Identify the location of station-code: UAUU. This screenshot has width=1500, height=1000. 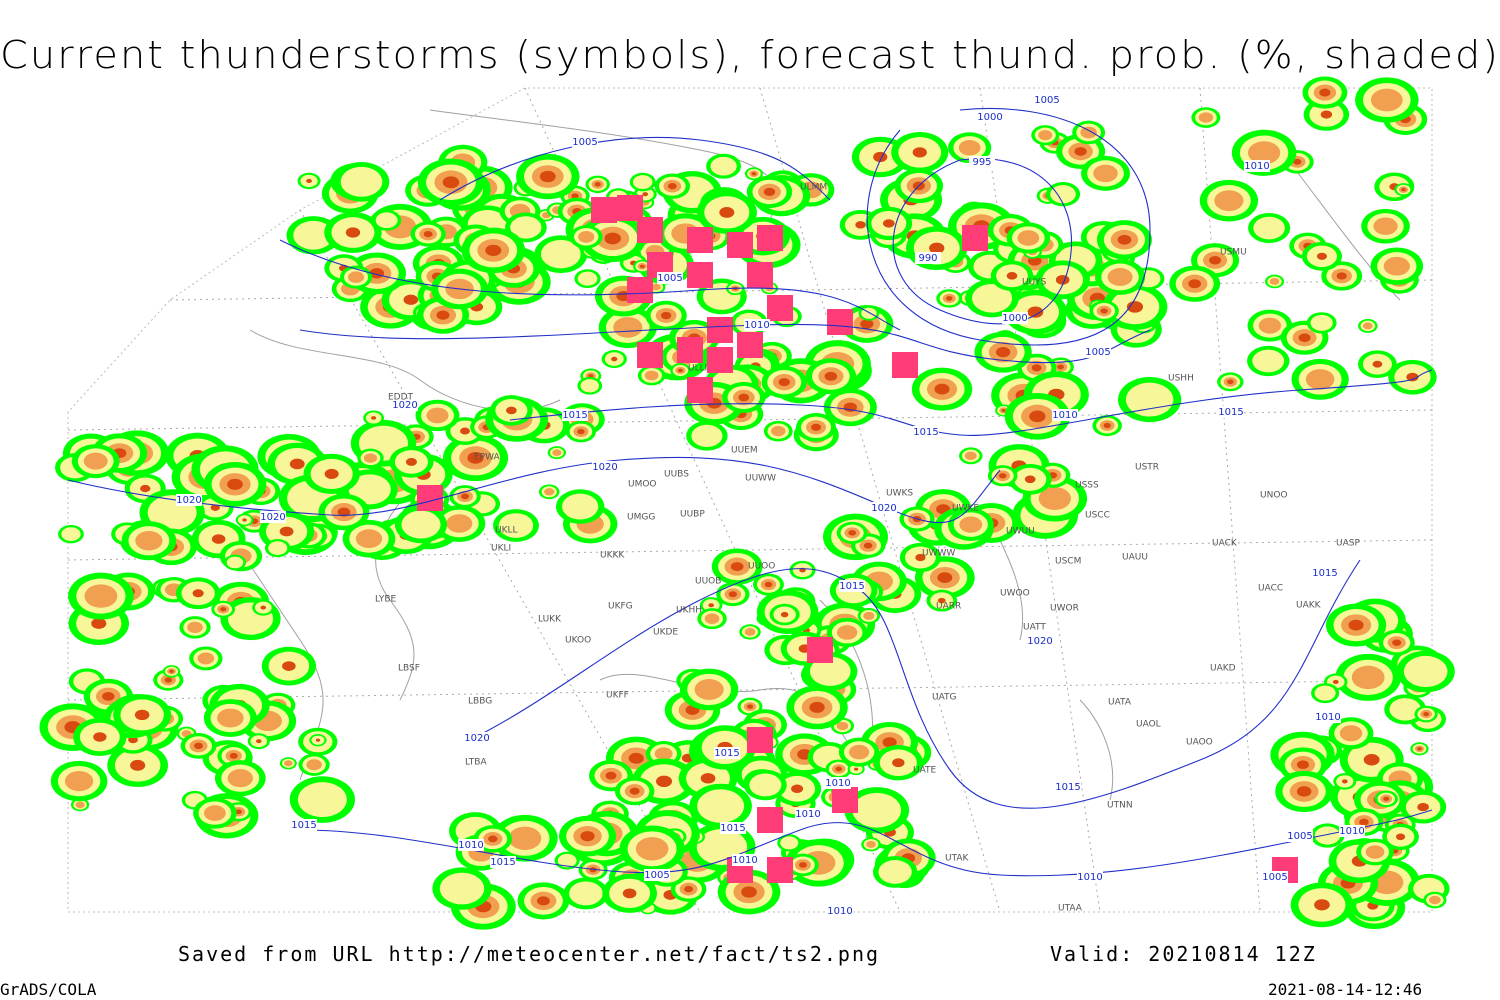
(1135, 558).